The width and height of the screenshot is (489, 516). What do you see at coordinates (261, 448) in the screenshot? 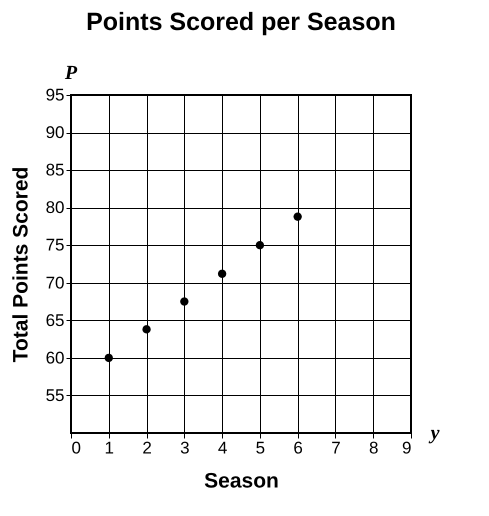
I see `x-tick-label: 5` at bounding box center [261, 448].